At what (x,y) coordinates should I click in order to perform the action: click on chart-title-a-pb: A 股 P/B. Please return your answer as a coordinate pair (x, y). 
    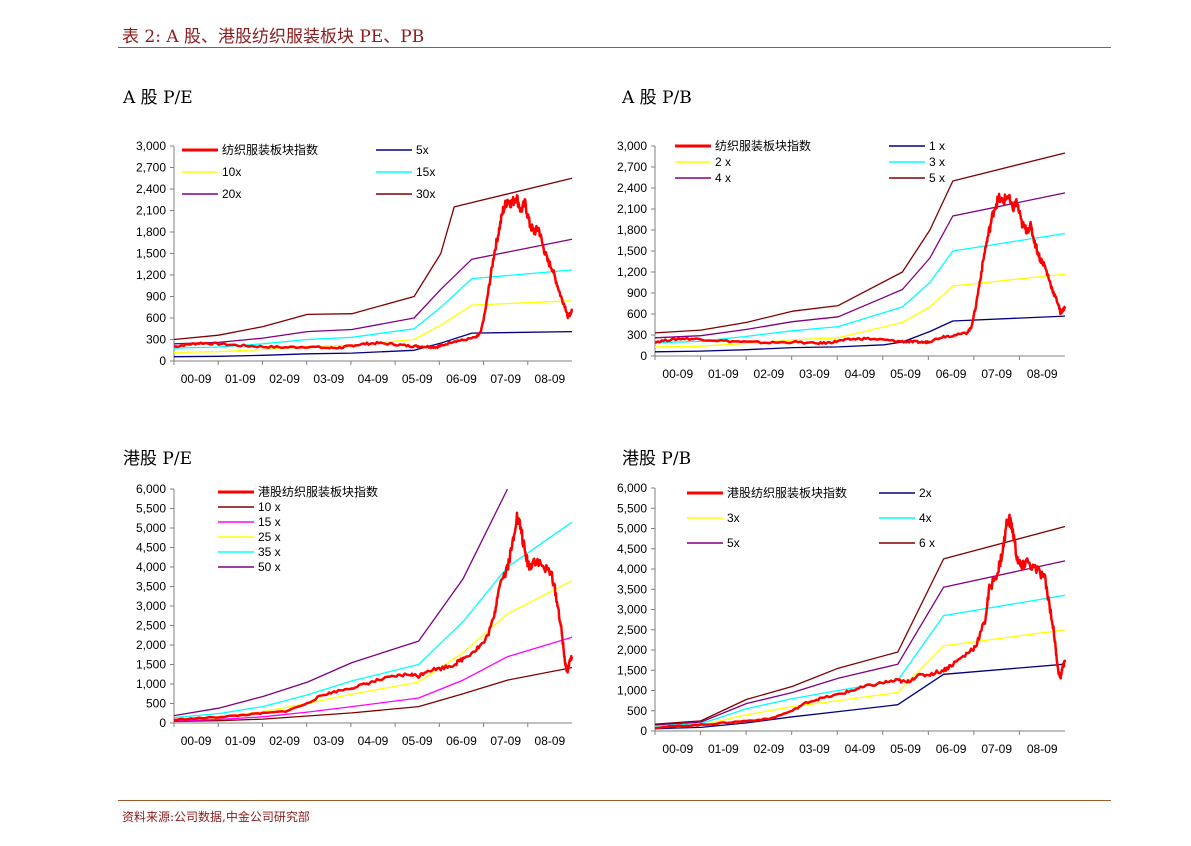
    Looking at the image, I should click on (657, 98).